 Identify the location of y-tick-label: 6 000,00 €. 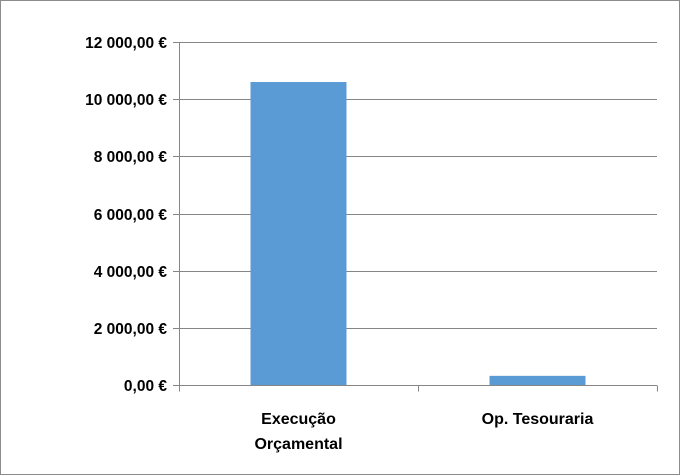
(131, 215).